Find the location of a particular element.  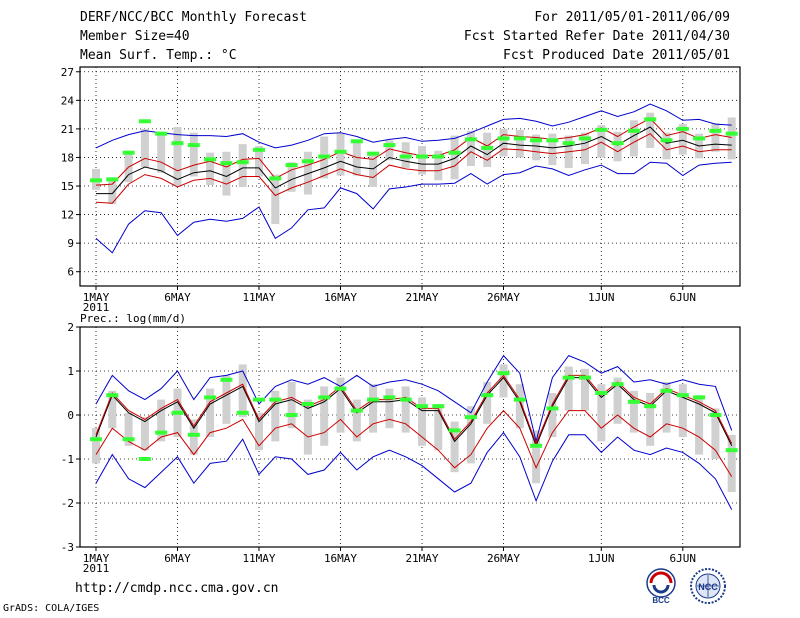

source-url: http://cmdp.ncc.cma.gov.cn is located at coordinates (177, 588).